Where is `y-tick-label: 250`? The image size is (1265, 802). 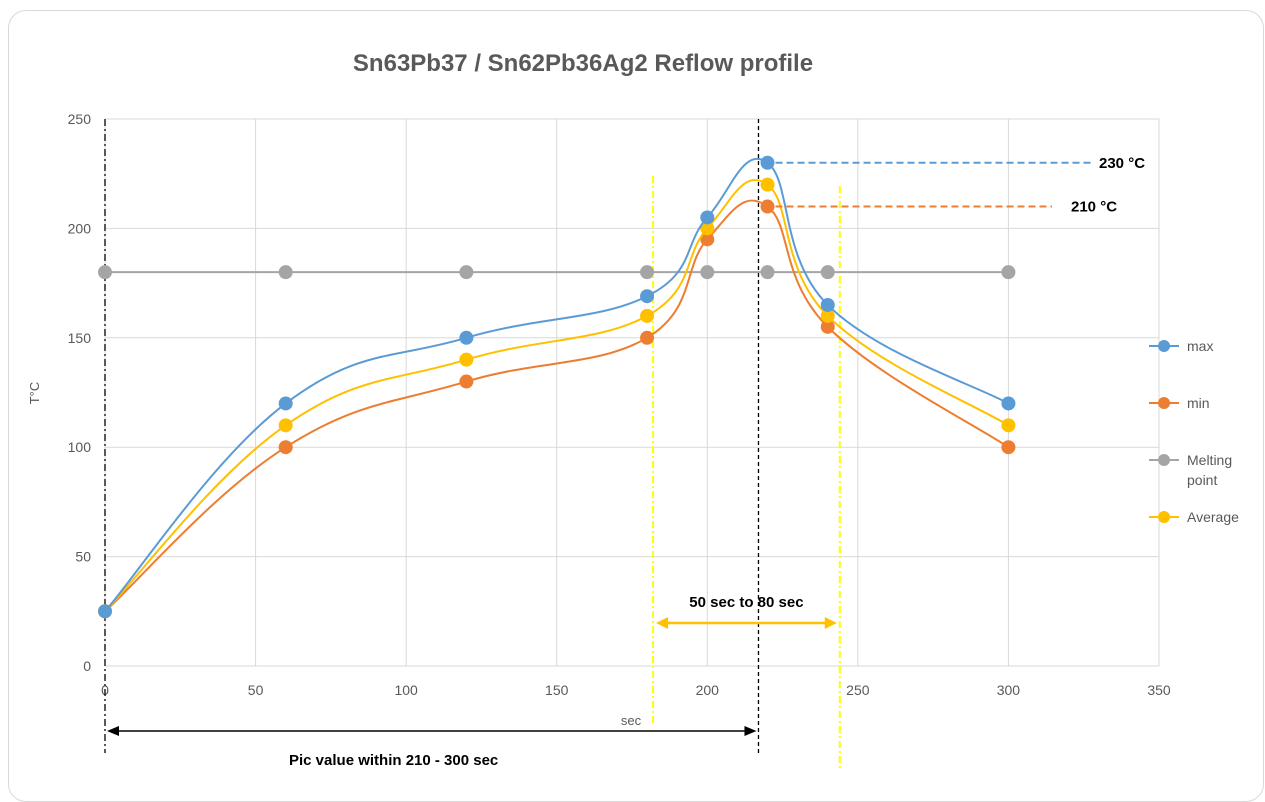
y-tick-label: 250 is located at coordinates (80, 119).